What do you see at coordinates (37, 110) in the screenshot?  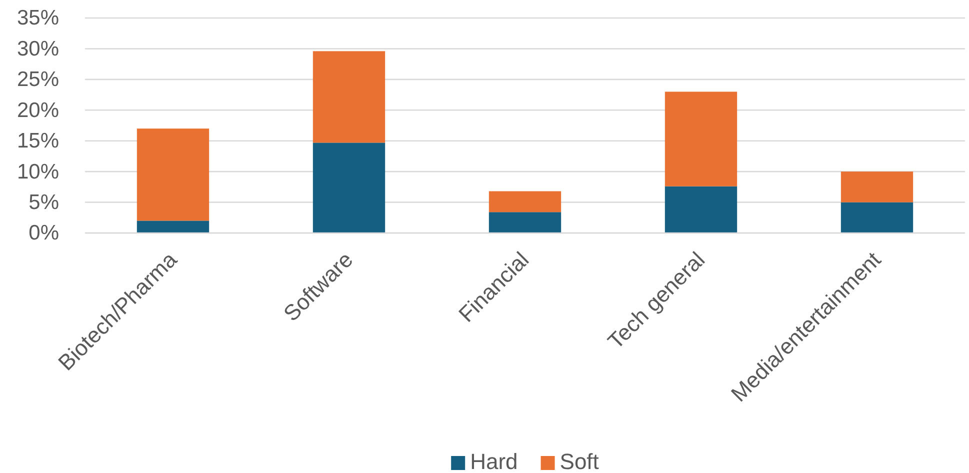 I see `y-tick-label: 20%` at bounding box center [37, 110].